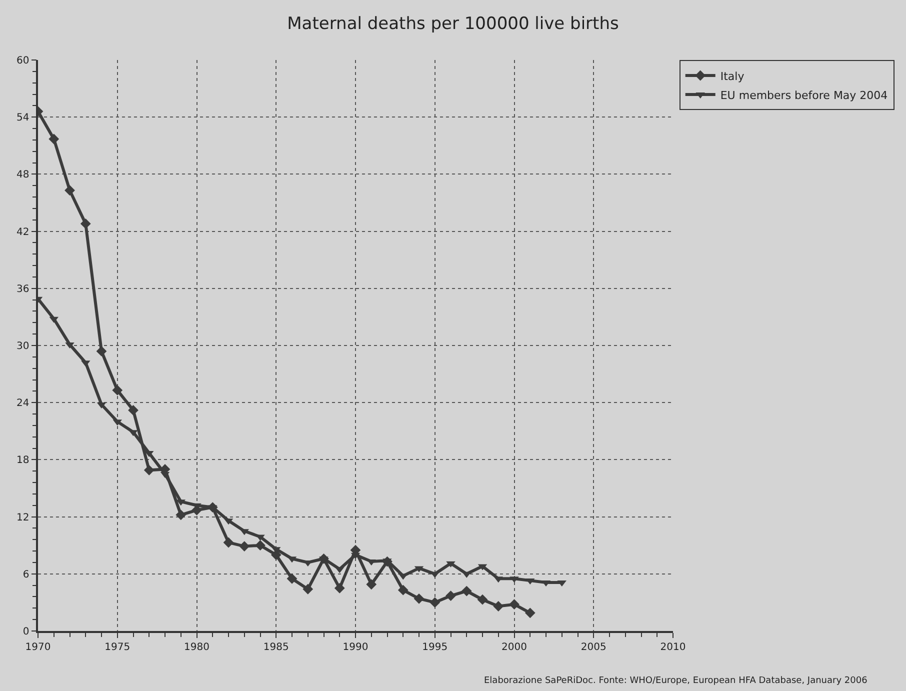 This screenshot has width=906, height=691. What do you see at coordinates (23, 61) in the screenshot?
I see `y-tick-label: 60` at bounding box center [23, 61].